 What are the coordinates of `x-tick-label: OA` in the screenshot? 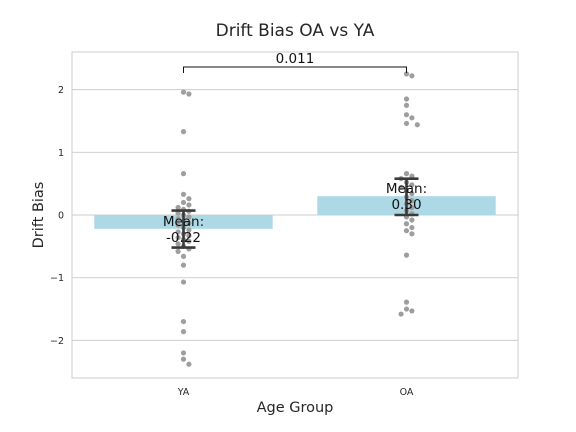 It's located at (407, 392).